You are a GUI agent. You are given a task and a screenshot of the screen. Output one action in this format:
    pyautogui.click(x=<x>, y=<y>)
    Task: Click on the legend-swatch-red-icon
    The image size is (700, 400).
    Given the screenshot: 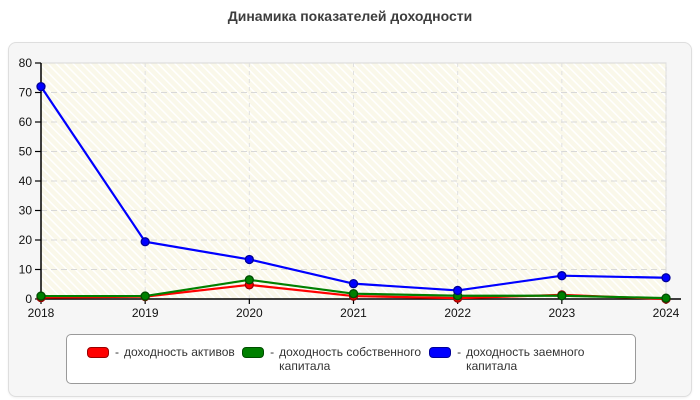 What is the action you would take?
    pyautogui.click(x=98, y=352)
    